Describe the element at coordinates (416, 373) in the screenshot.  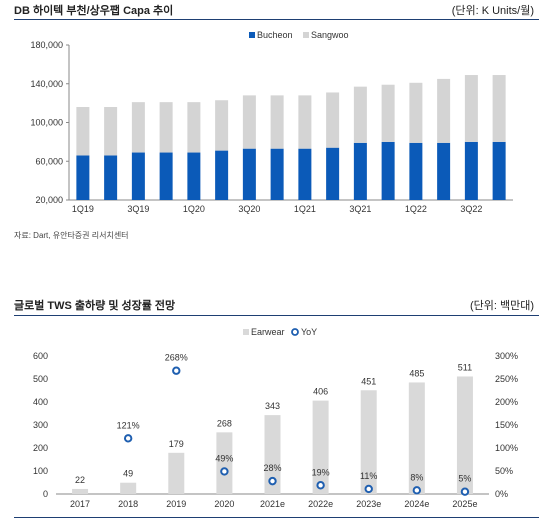
I see `chart2-bar-label: 485` at that location.